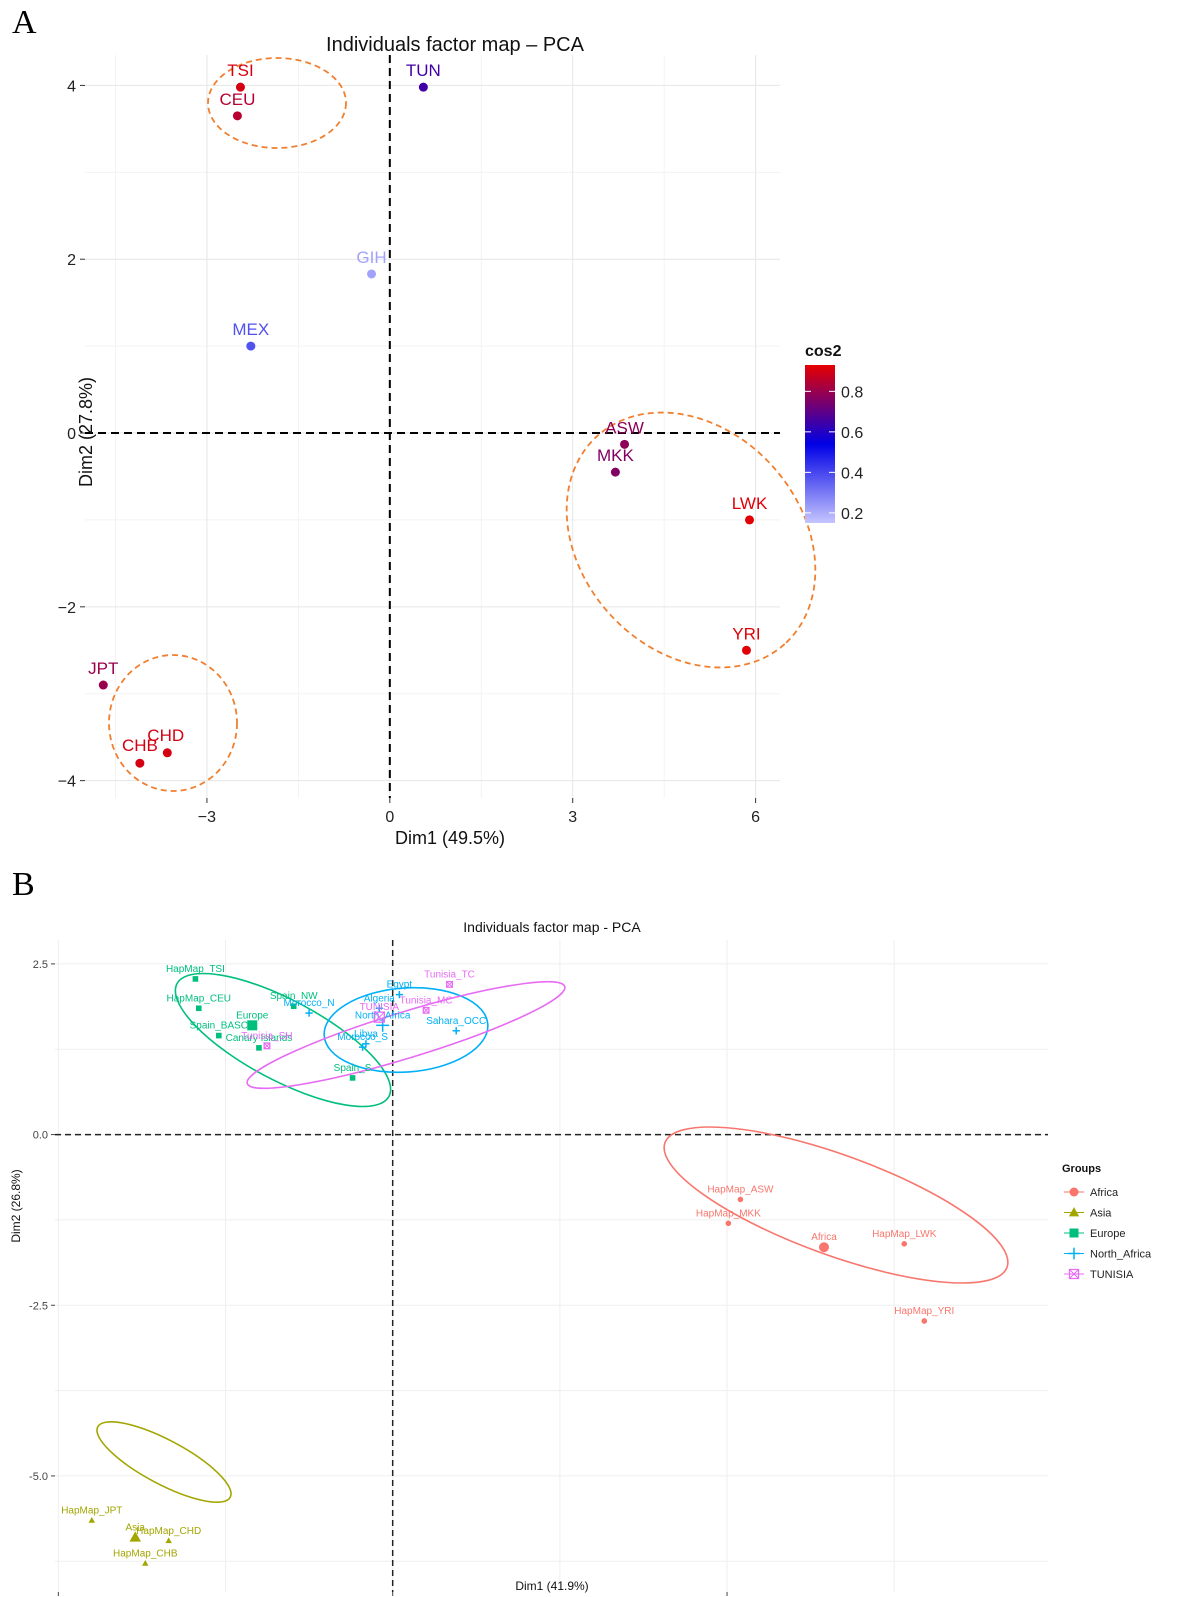 The height and width of the screenshot is (1597, 1177). I want to click on point-label-asia: Asia, so click(136, 1527).